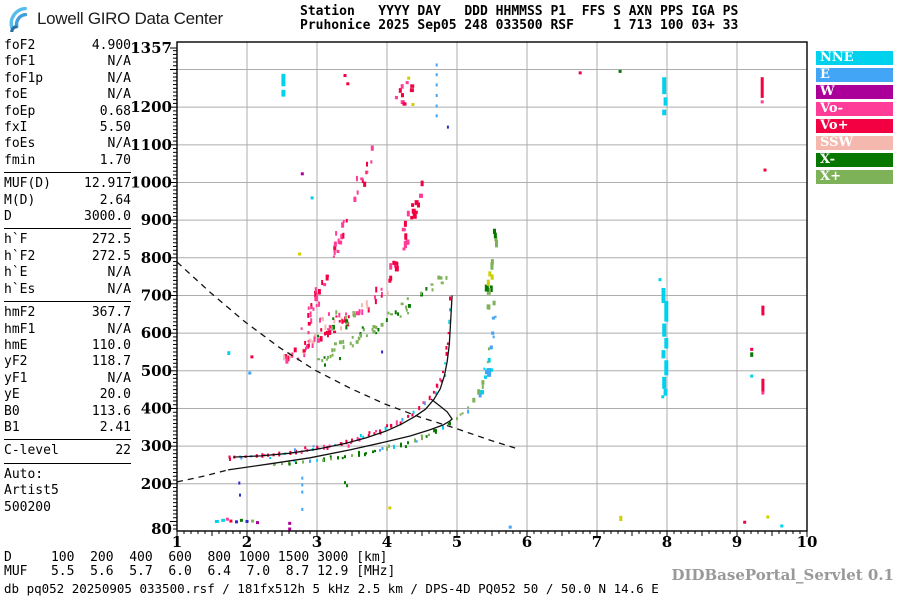  I want to click on x-axis-tick-label: 1, so click(177, 542).